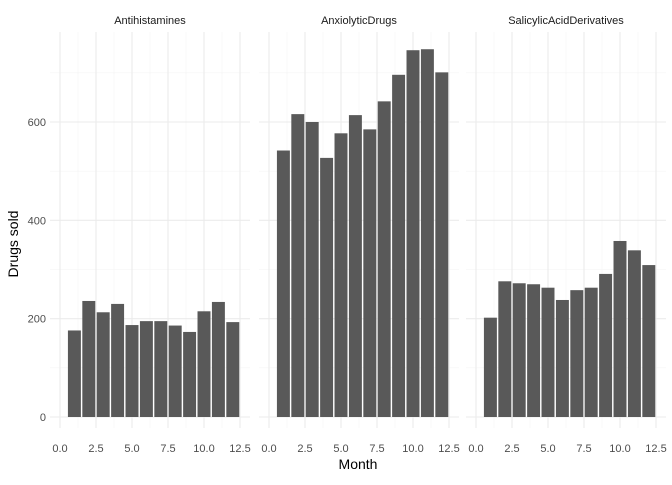 The image size is (672, 485). What do you see at coordinates (358, 464) in the screenshot?
I see `x-axis-title: Month` at bounding box center [358, 464].